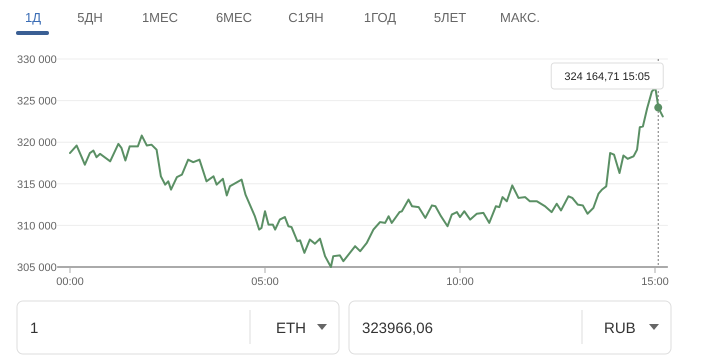 This screenshot has height=361, width=701. I want to click on text: 5ЛЕТ, so click(450, 17).